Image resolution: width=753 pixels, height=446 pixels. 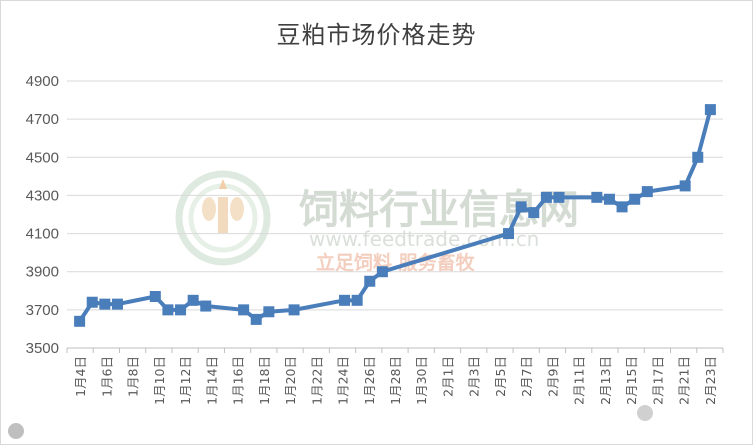 I want to click on x-tick-label: 1月10日, so click(x=159, y=380).